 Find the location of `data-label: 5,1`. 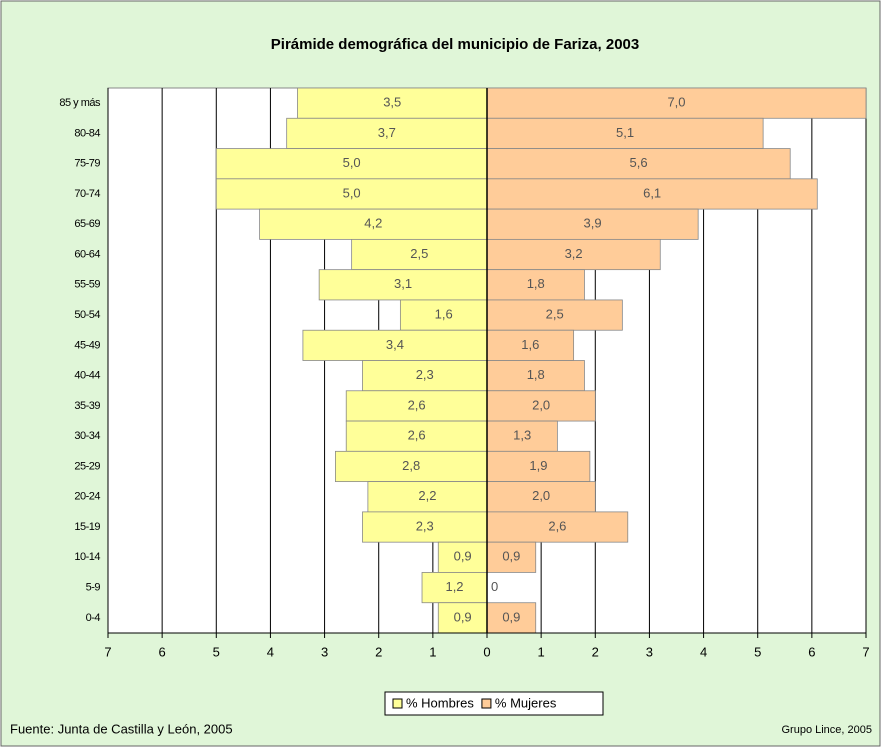

data-label: 5,1 is located at coordinates (625, 132).